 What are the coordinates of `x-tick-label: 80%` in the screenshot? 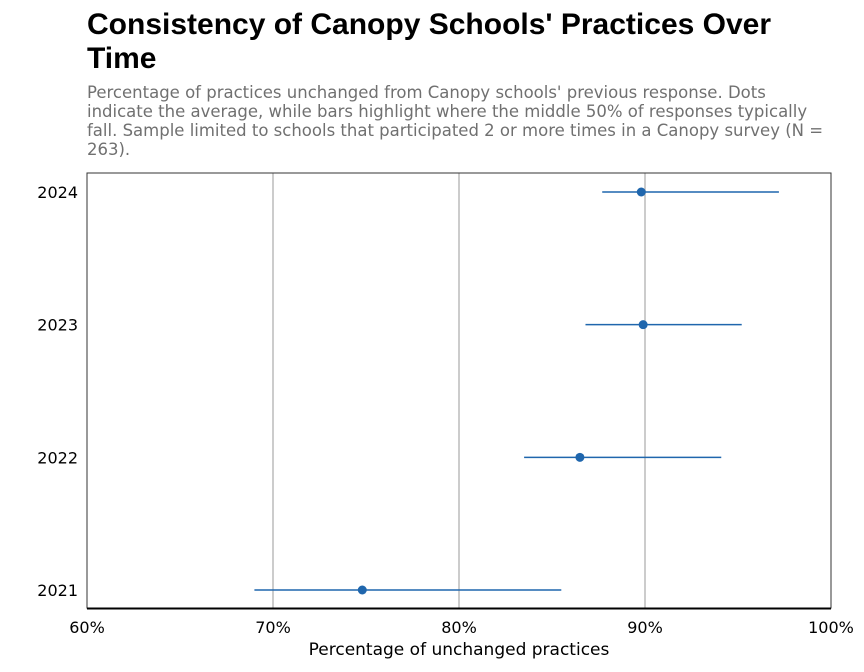 It's located at (459, 627).